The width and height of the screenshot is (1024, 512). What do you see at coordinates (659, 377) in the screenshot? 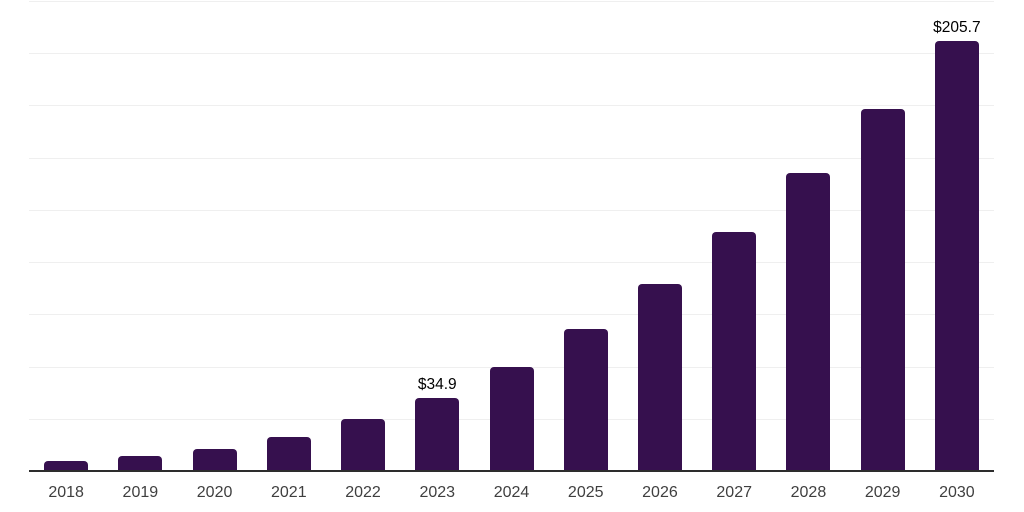
I see `bar-2026` at bounding box center [659, 377].